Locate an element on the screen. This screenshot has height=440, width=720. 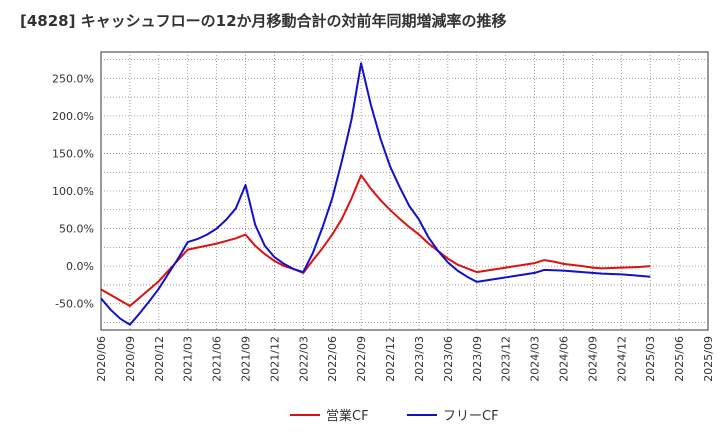
chart-title: [4828] キャッシュフローの12か月移動合計の対前年同期増減率の推移 is located at coordinates (263, 21).